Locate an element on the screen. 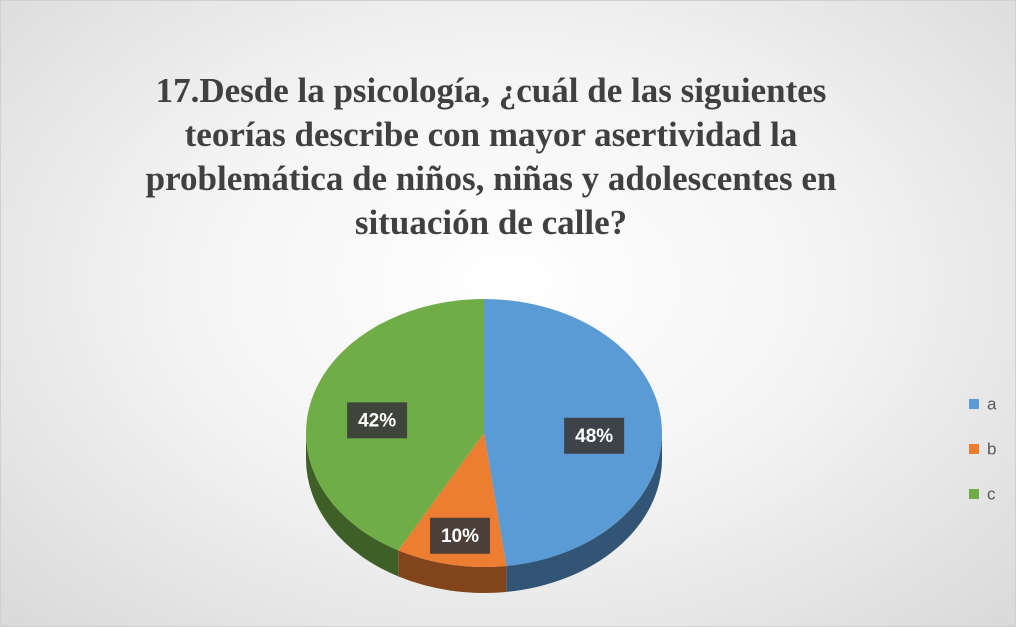  legend-label: a is located at coordinates (992, 403).